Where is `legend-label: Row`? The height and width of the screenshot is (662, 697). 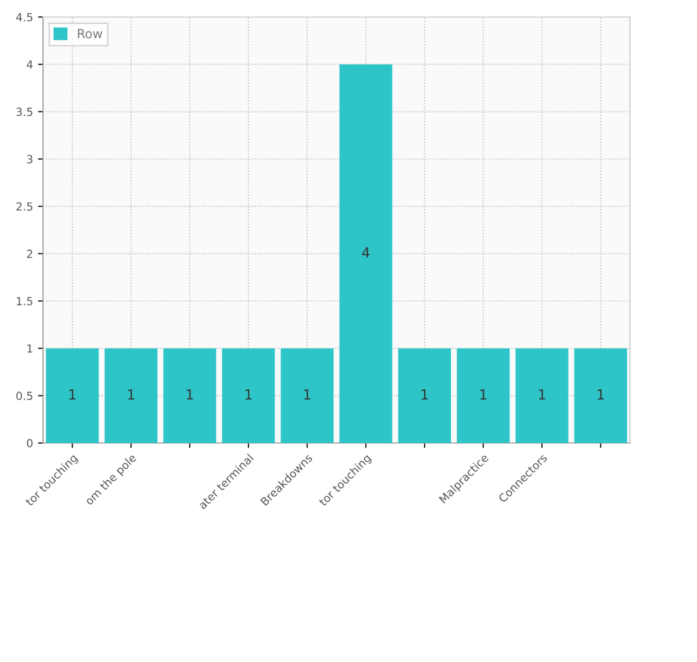 legend-label: Row is located at coordinates (90, 33).